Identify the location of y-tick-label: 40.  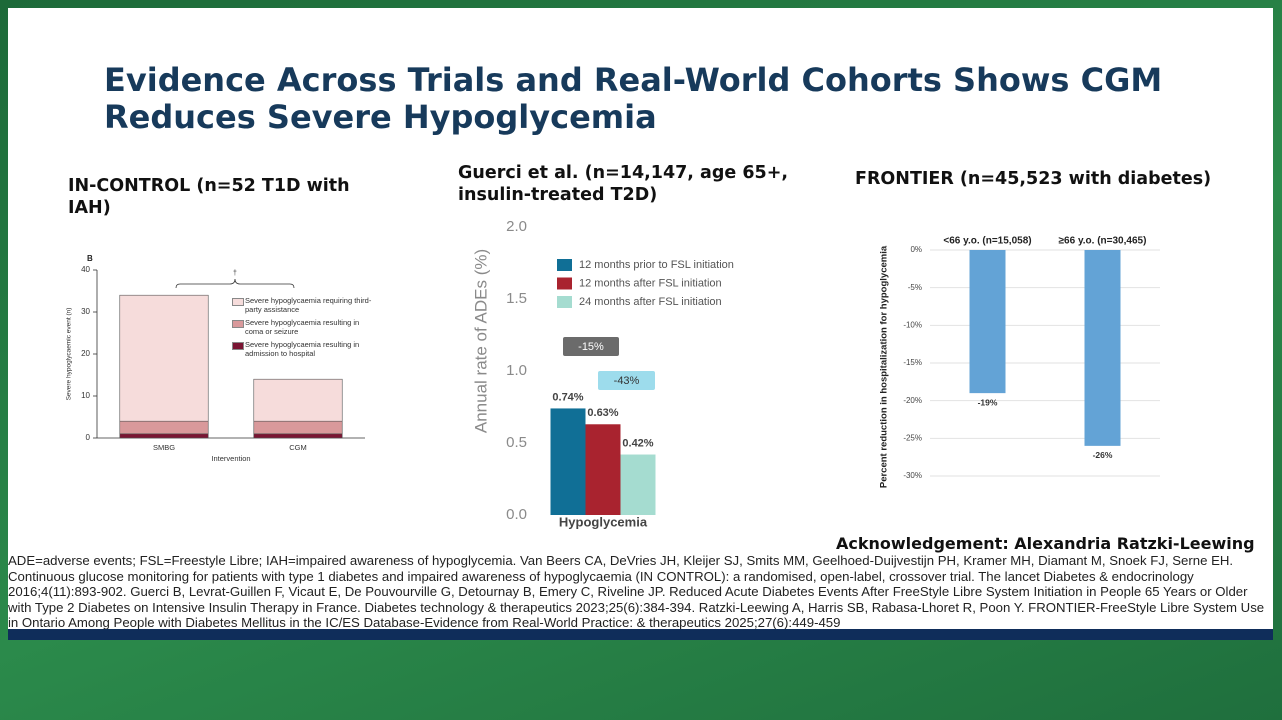
(85, 269).